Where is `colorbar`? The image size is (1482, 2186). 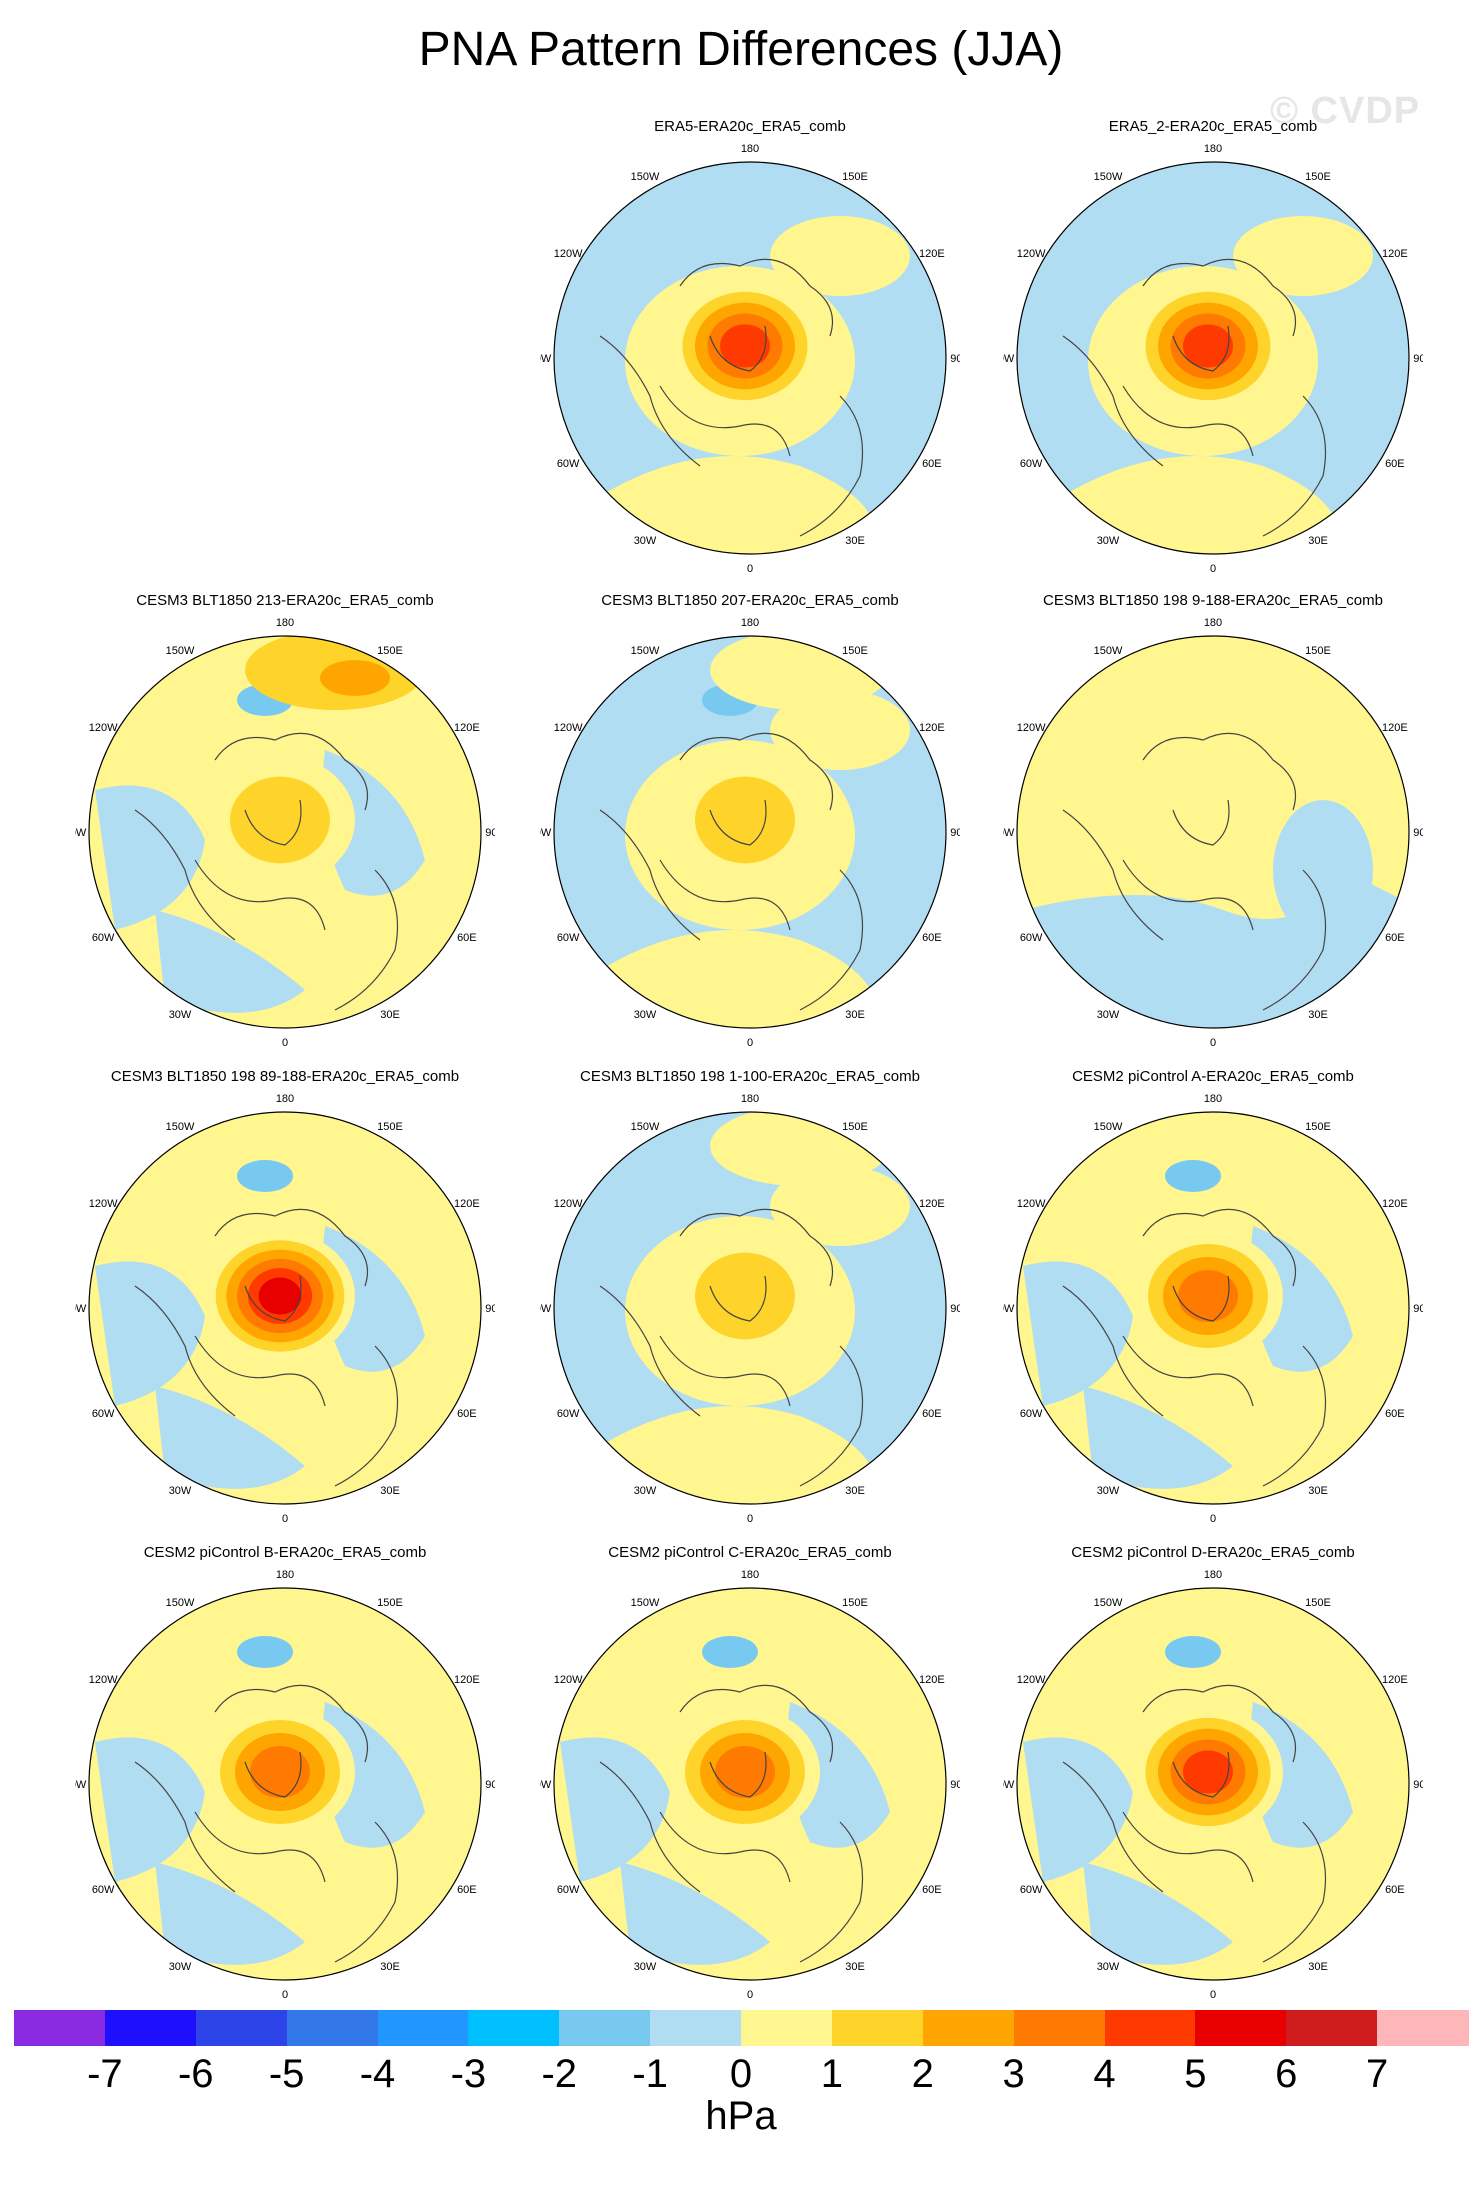 colorbar is located at coordinates (741, 2028).